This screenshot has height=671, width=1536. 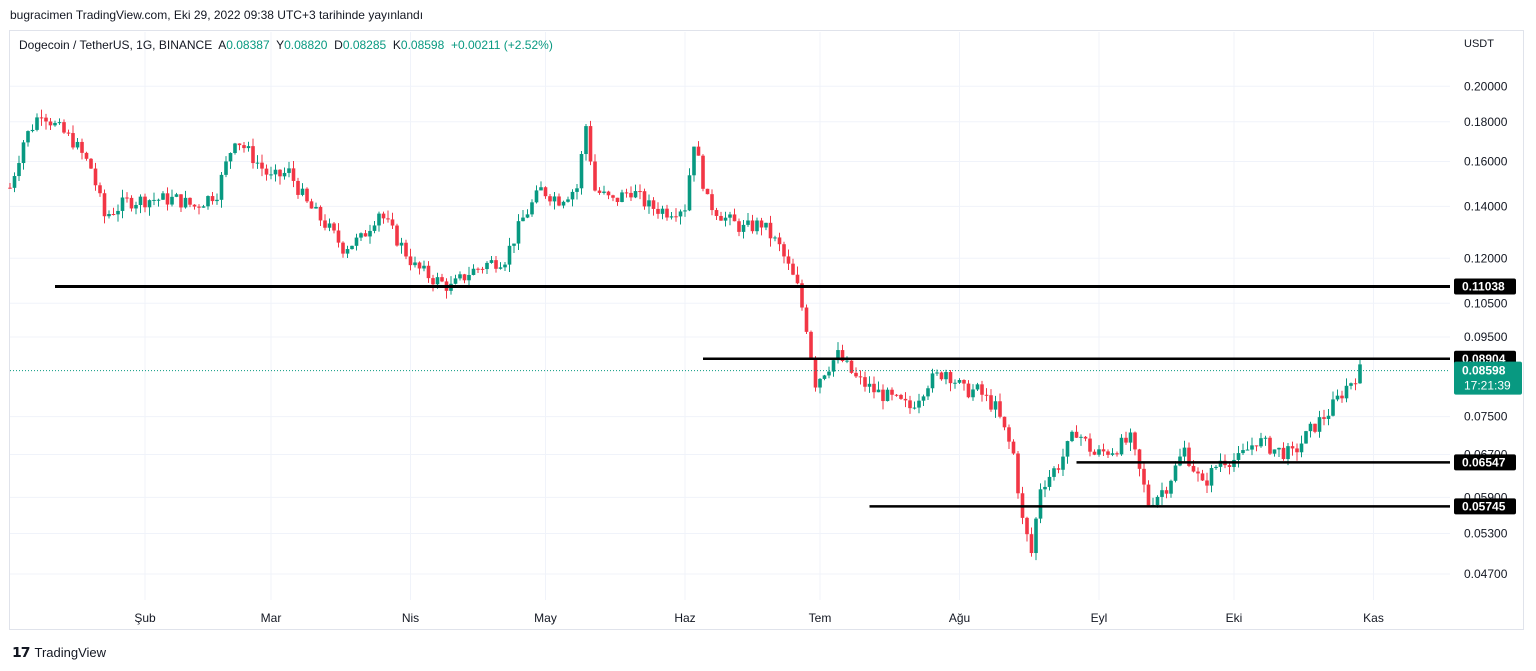 What do you see at coordinates (959, 618) in the screenshot?
I see `x-tick-label: Ağu` at bounding box center [959, 618].